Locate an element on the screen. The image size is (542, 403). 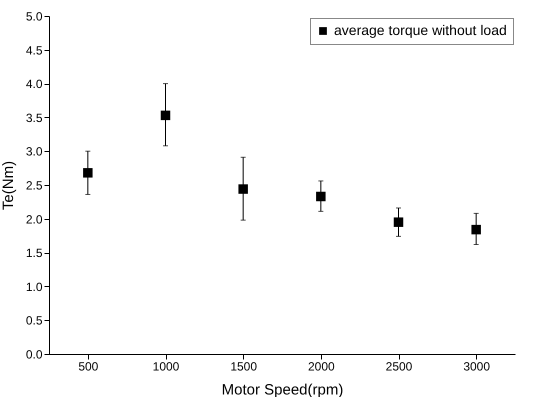
x-tick-label: 1500 is located at coordinates (244, 367).